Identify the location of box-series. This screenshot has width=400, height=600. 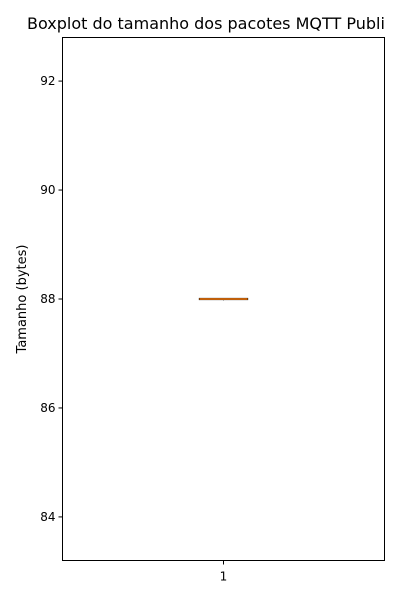
(223, 299).